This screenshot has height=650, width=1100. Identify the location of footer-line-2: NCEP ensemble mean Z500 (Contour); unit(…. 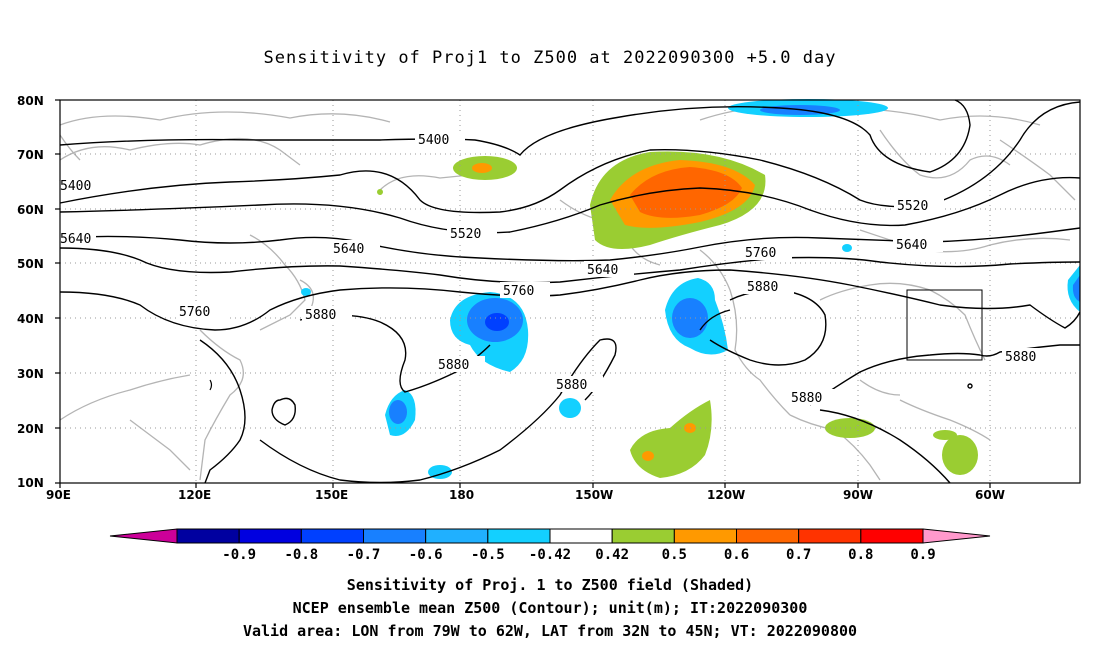
(550, 608).